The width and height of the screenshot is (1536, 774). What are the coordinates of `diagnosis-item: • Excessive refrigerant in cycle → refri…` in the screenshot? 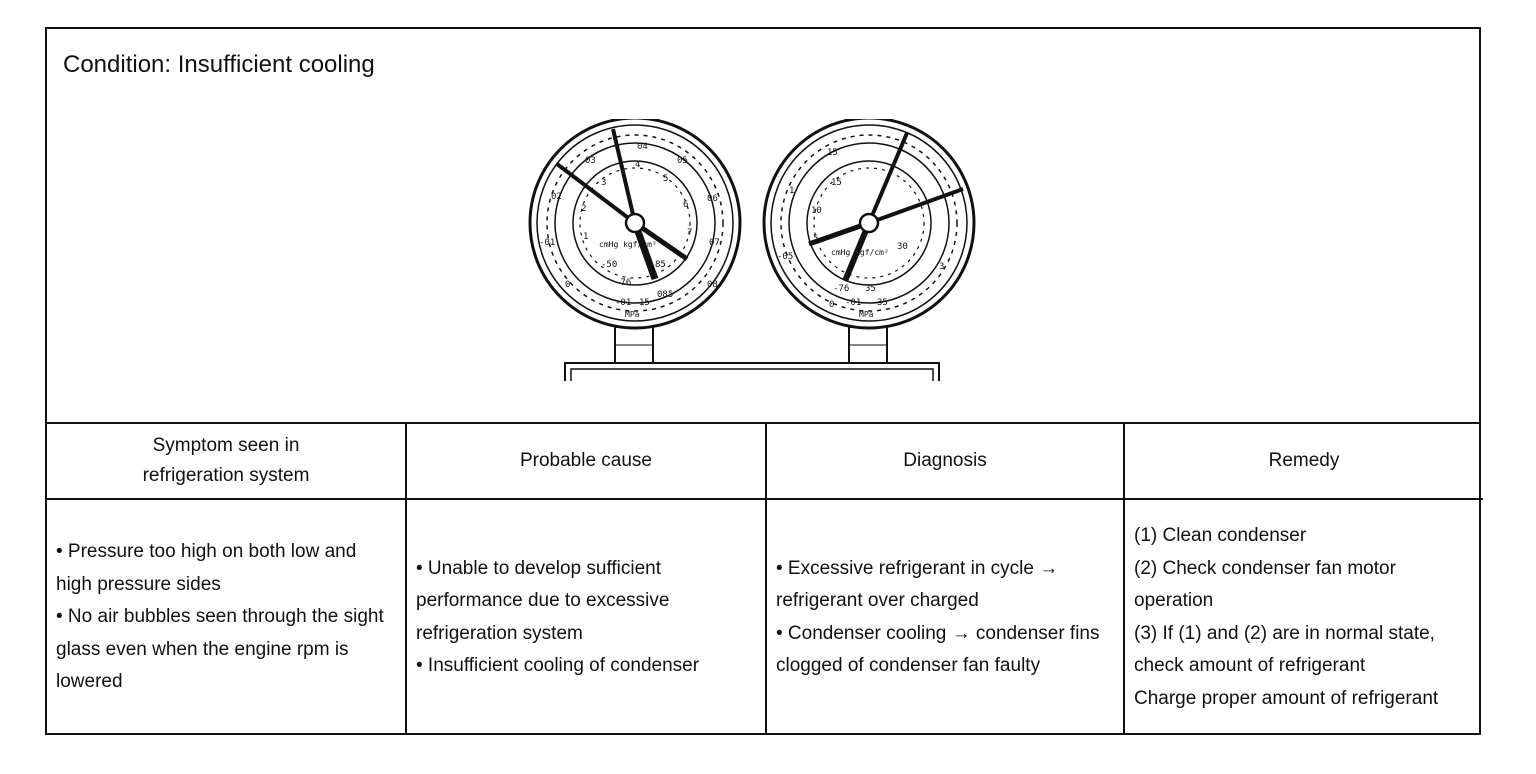 It's located at (917, 584).